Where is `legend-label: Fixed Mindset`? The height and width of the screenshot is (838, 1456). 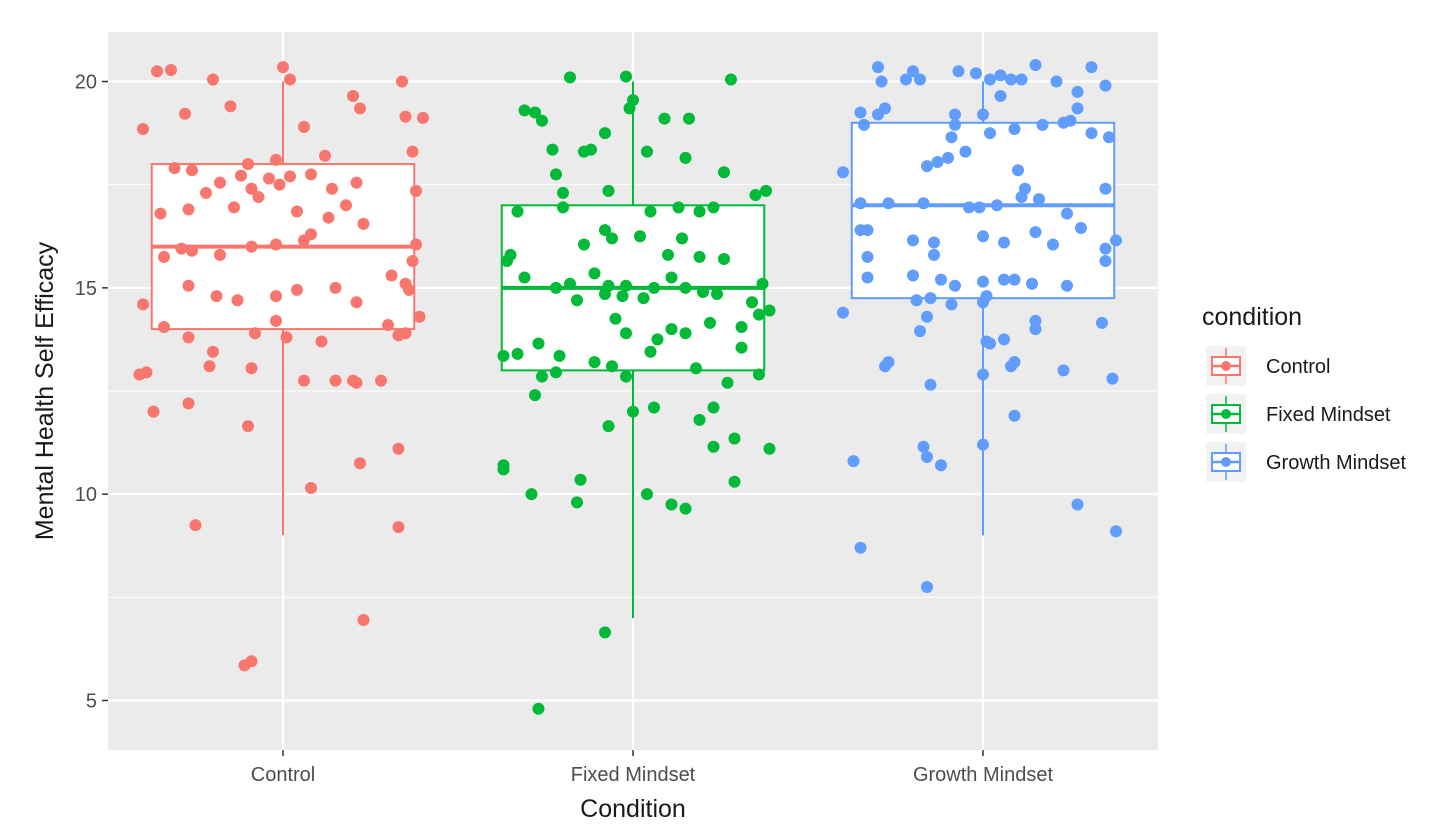 legend-label: Fixed Mindset is located at coordinates (1328, 415).